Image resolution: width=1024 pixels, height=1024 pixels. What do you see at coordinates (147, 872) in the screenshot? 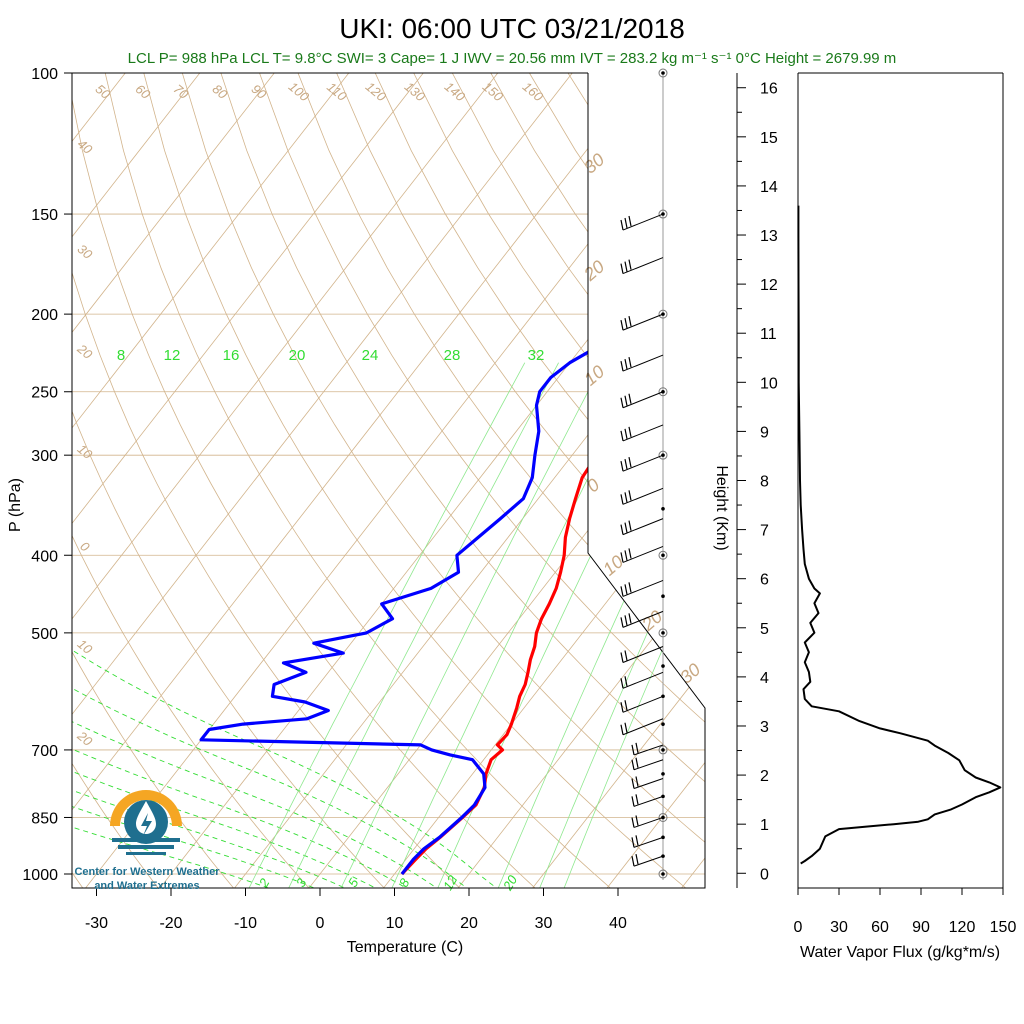
I see `logo-line1: Center for Western Weather` at bounding box center [147, 872].